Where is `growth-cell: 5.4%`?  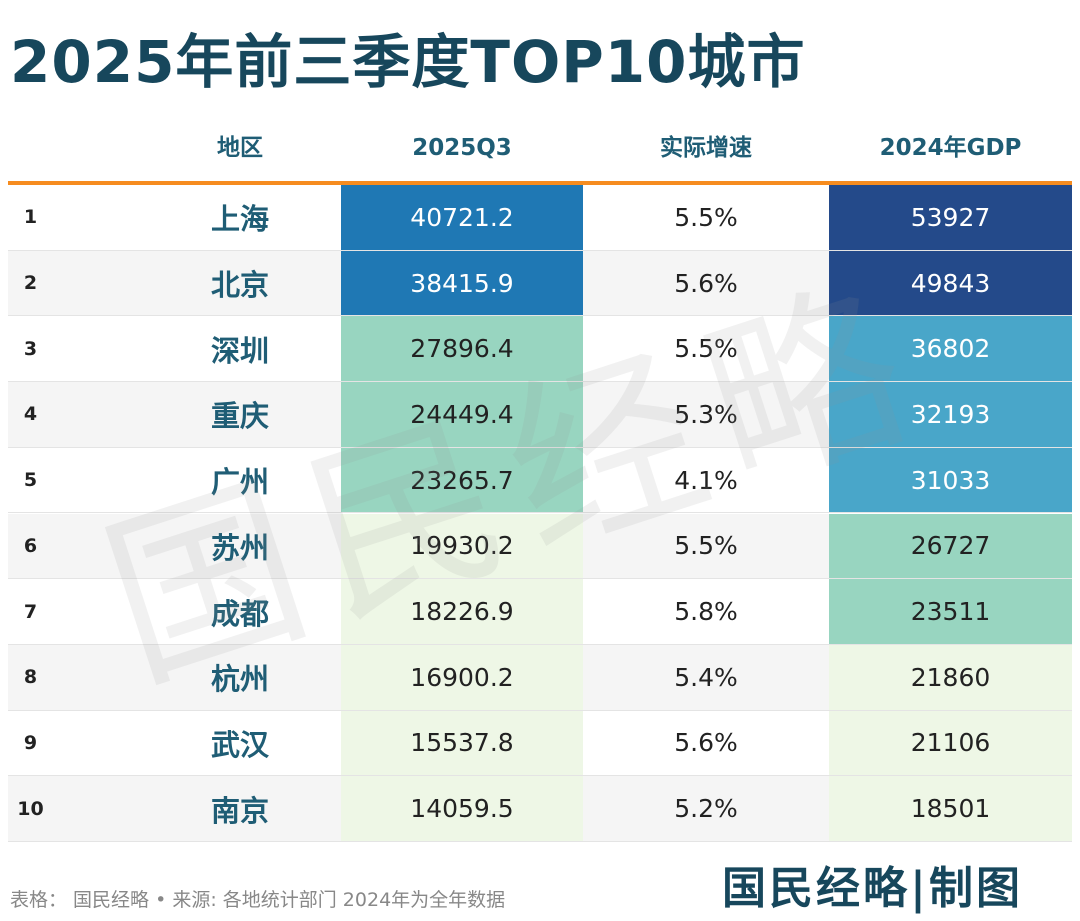 growth-cell: 5.4% is located at coordinates (706, 677).